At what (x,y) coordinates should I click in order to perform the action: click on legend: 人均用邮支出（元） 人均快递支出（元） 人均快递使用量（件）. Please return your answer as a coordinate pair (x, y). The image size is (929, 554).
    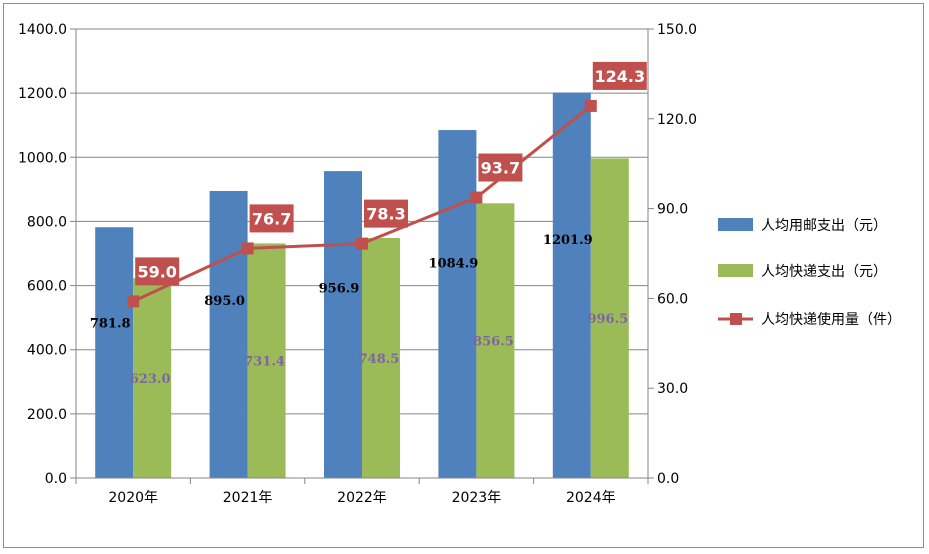
    Looking at the image, I should click on (809, 273).